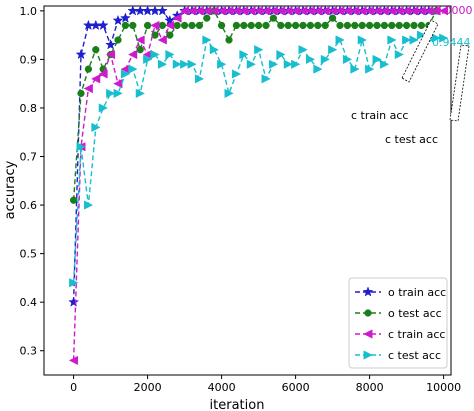 The height and width of the screenshot is (411, 474). I want to click on x-axis-label: iteration, so click(237, 404).